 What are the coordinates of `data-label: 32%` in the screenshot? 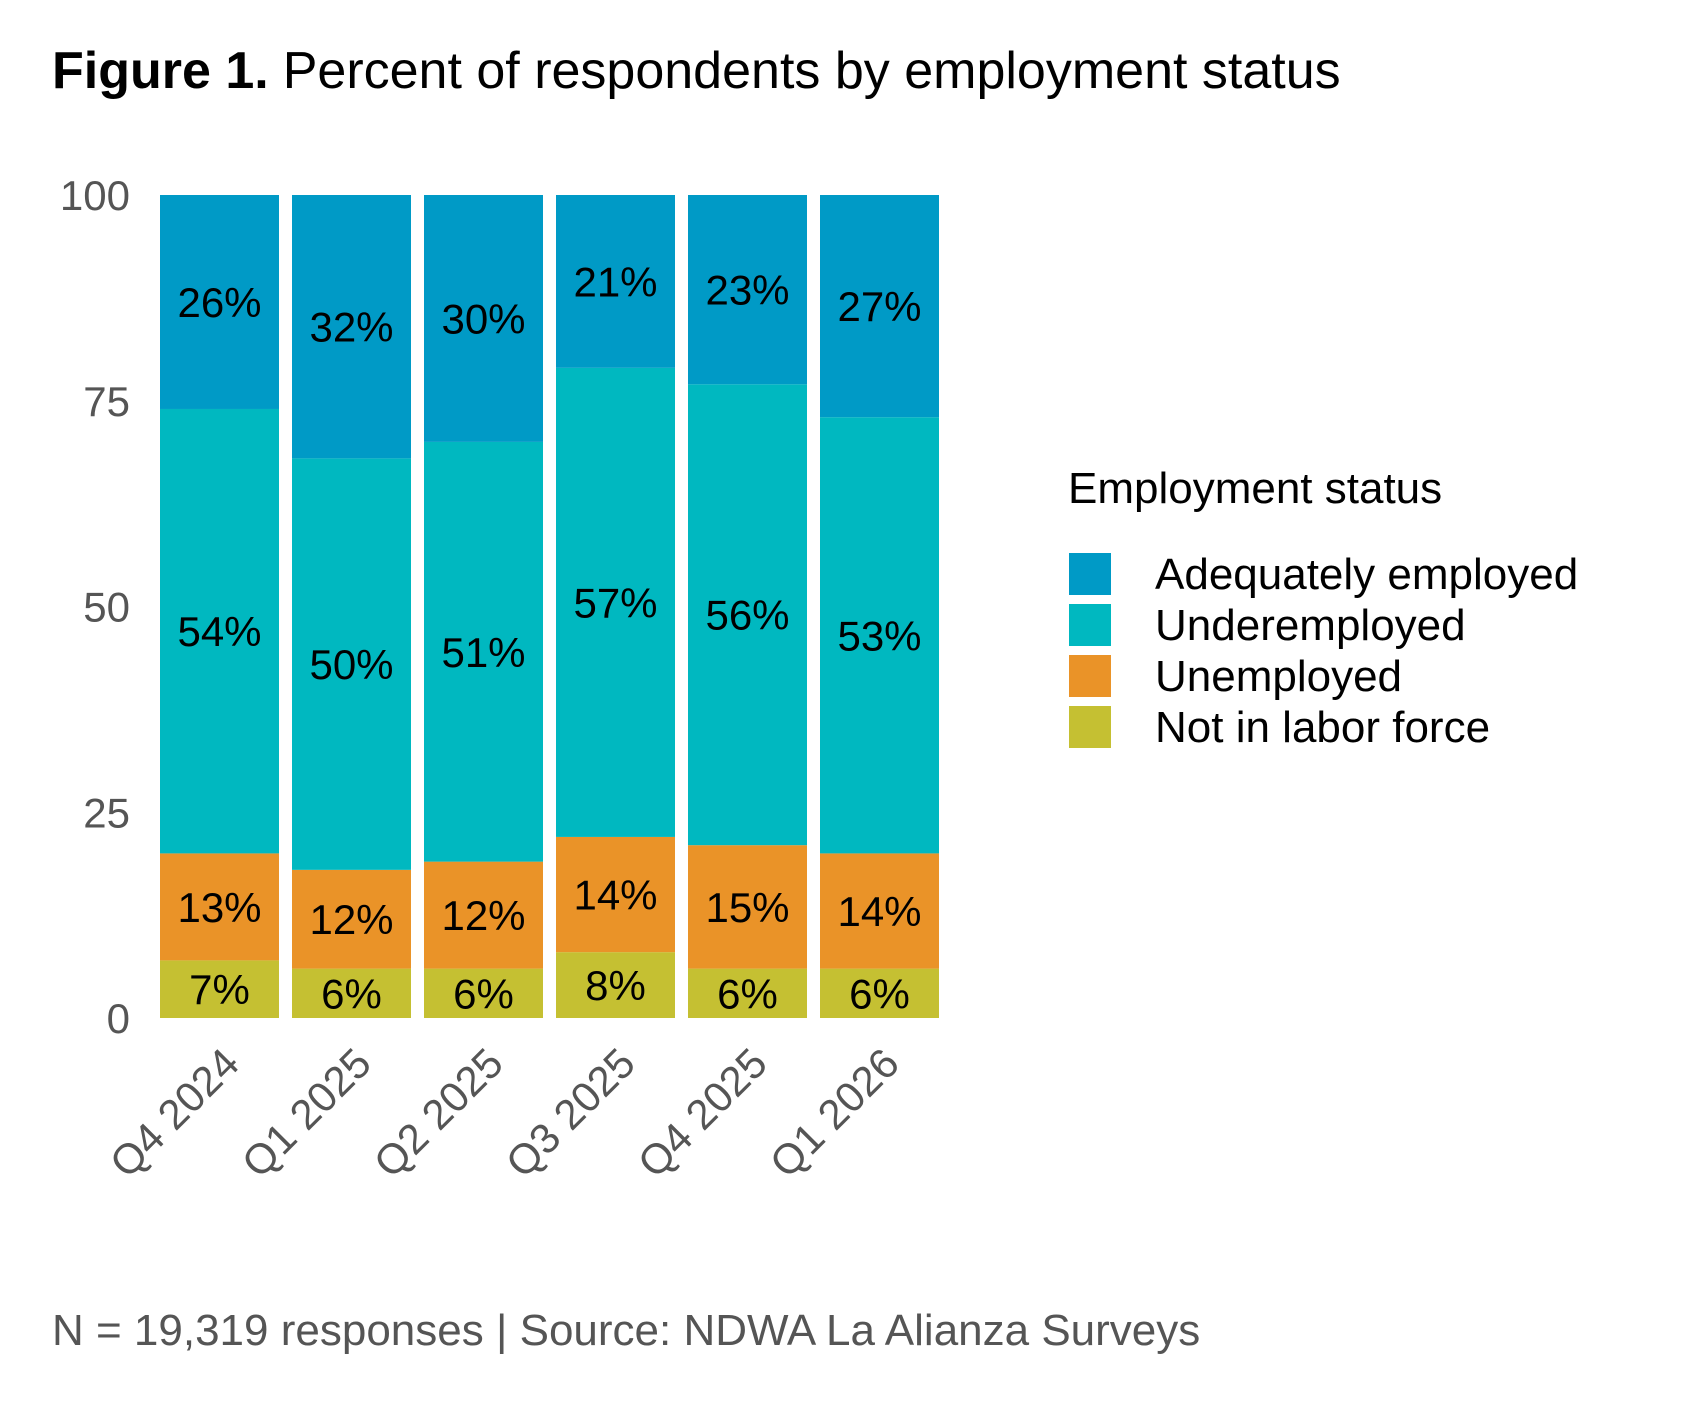 It's located at (351, 327).